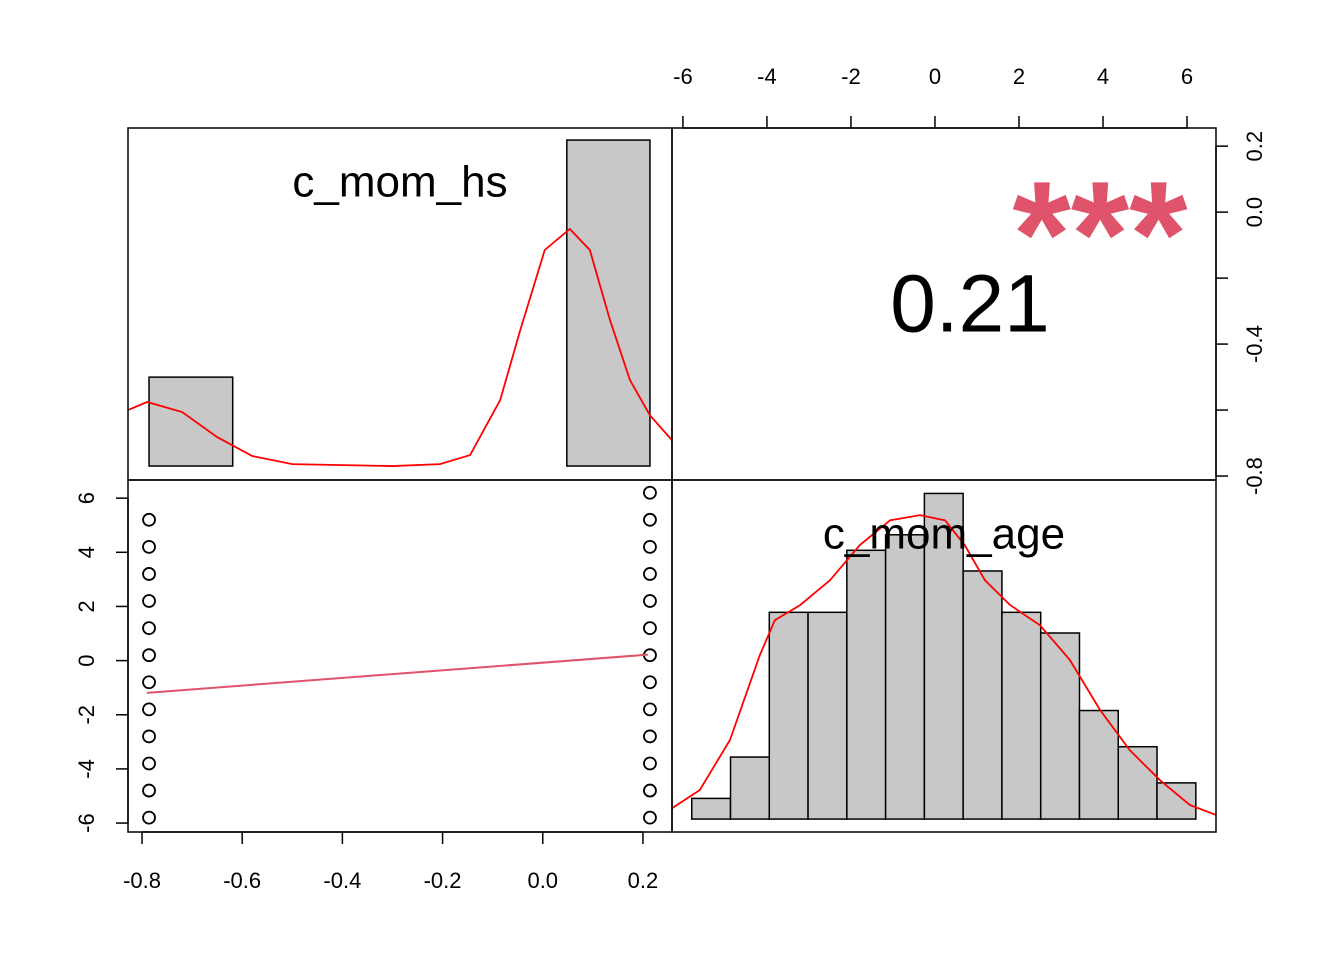 Image resolution: width=1344 pixels, height=960 pixels. I want to click on panel-title: c_mom_hs, so click(399, 182).